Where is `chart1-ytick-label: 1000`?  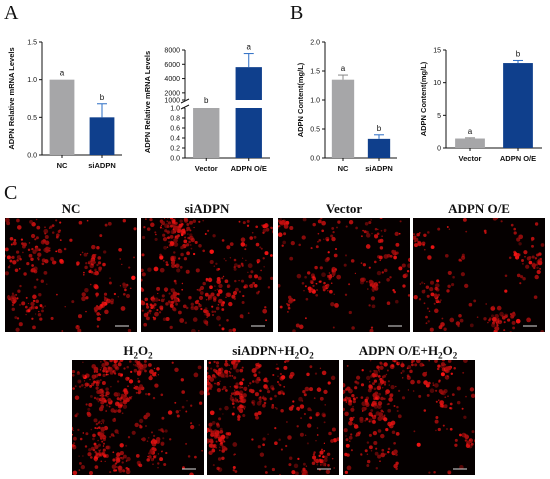
chart1-ytick-label: 1000 is located at coordinates (172, 101).